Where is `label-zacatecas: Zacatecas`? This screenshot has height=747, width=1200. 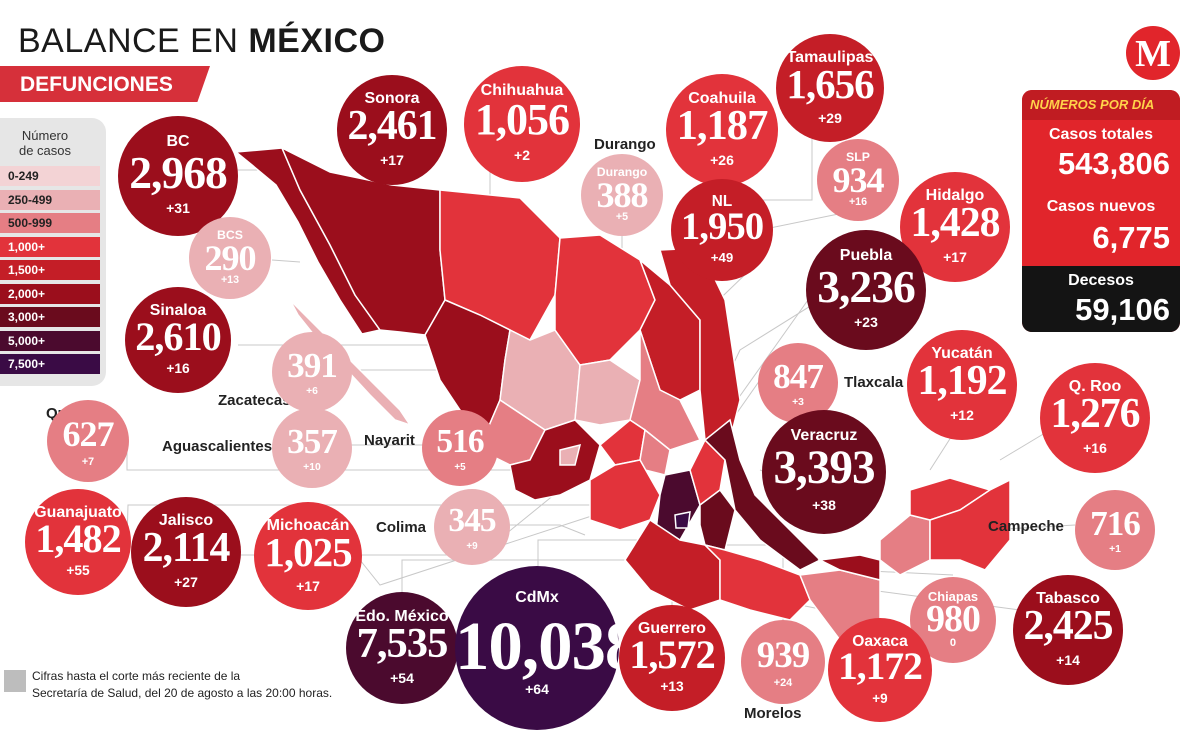 label-zacatecas: Zacatecas is located at coordinates (254, 400).